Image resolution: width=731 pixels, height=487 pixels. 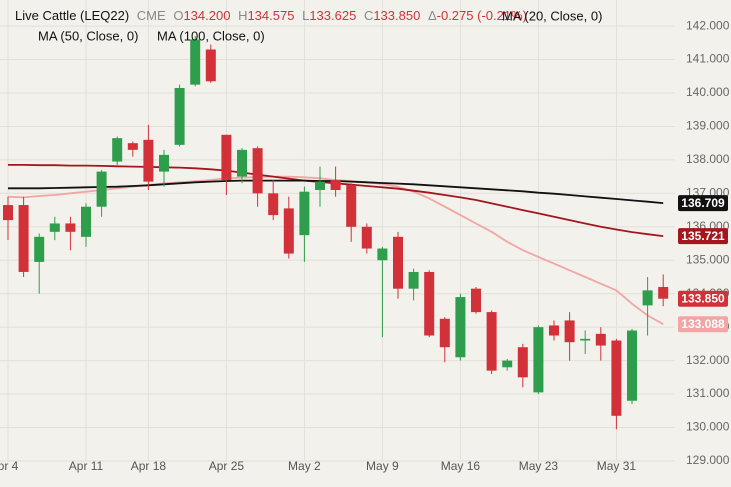 I want to click on low-label: L, so click(x=305, y=15).